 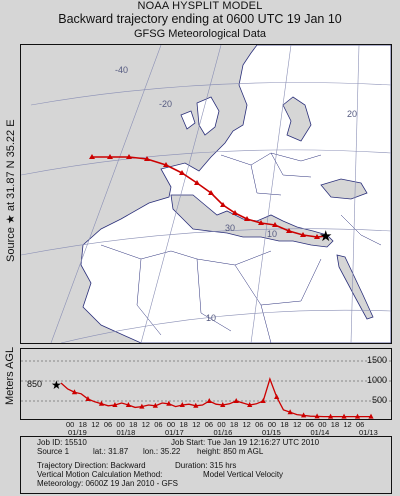 I want to click on trajectory-duration: Duration: 315 hrs, so click(x=206, y=465).